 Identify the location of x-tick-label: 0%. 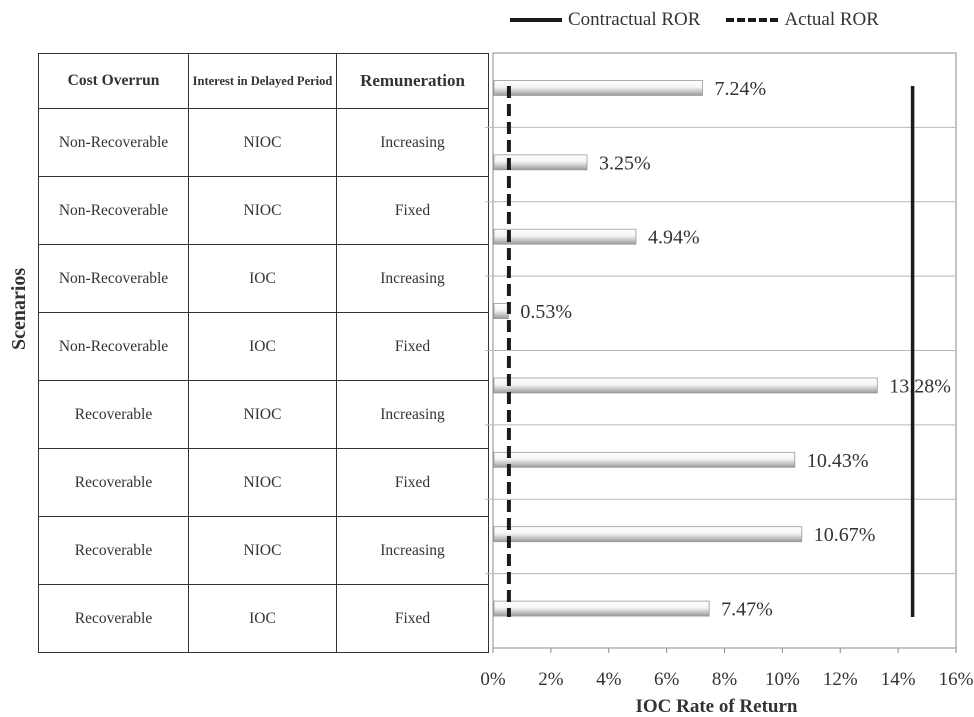
(493, 679).